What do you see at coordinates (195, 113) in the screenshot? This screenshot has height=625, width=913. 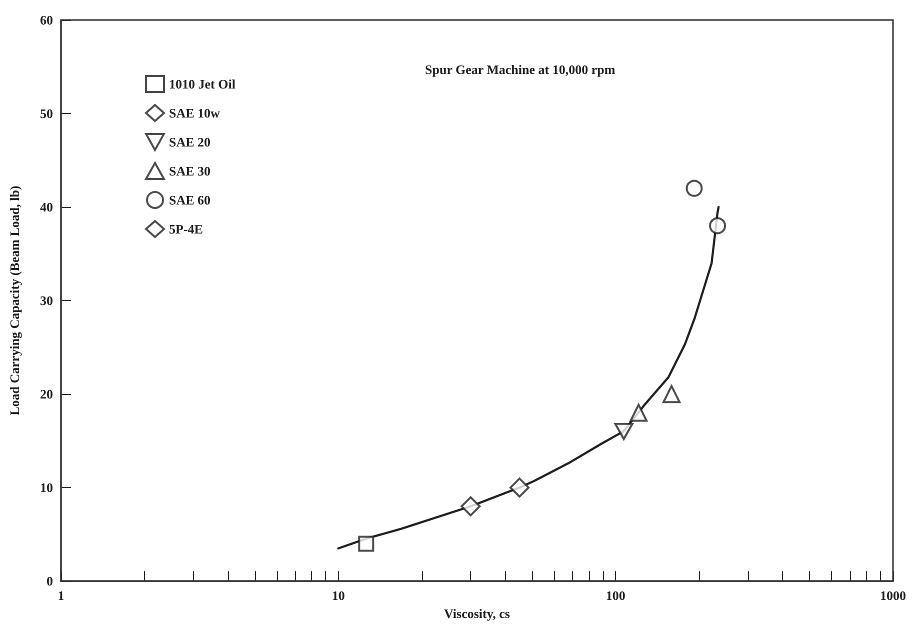 I see `legend-label: SAE 10w` at bounding box center [195, 113].